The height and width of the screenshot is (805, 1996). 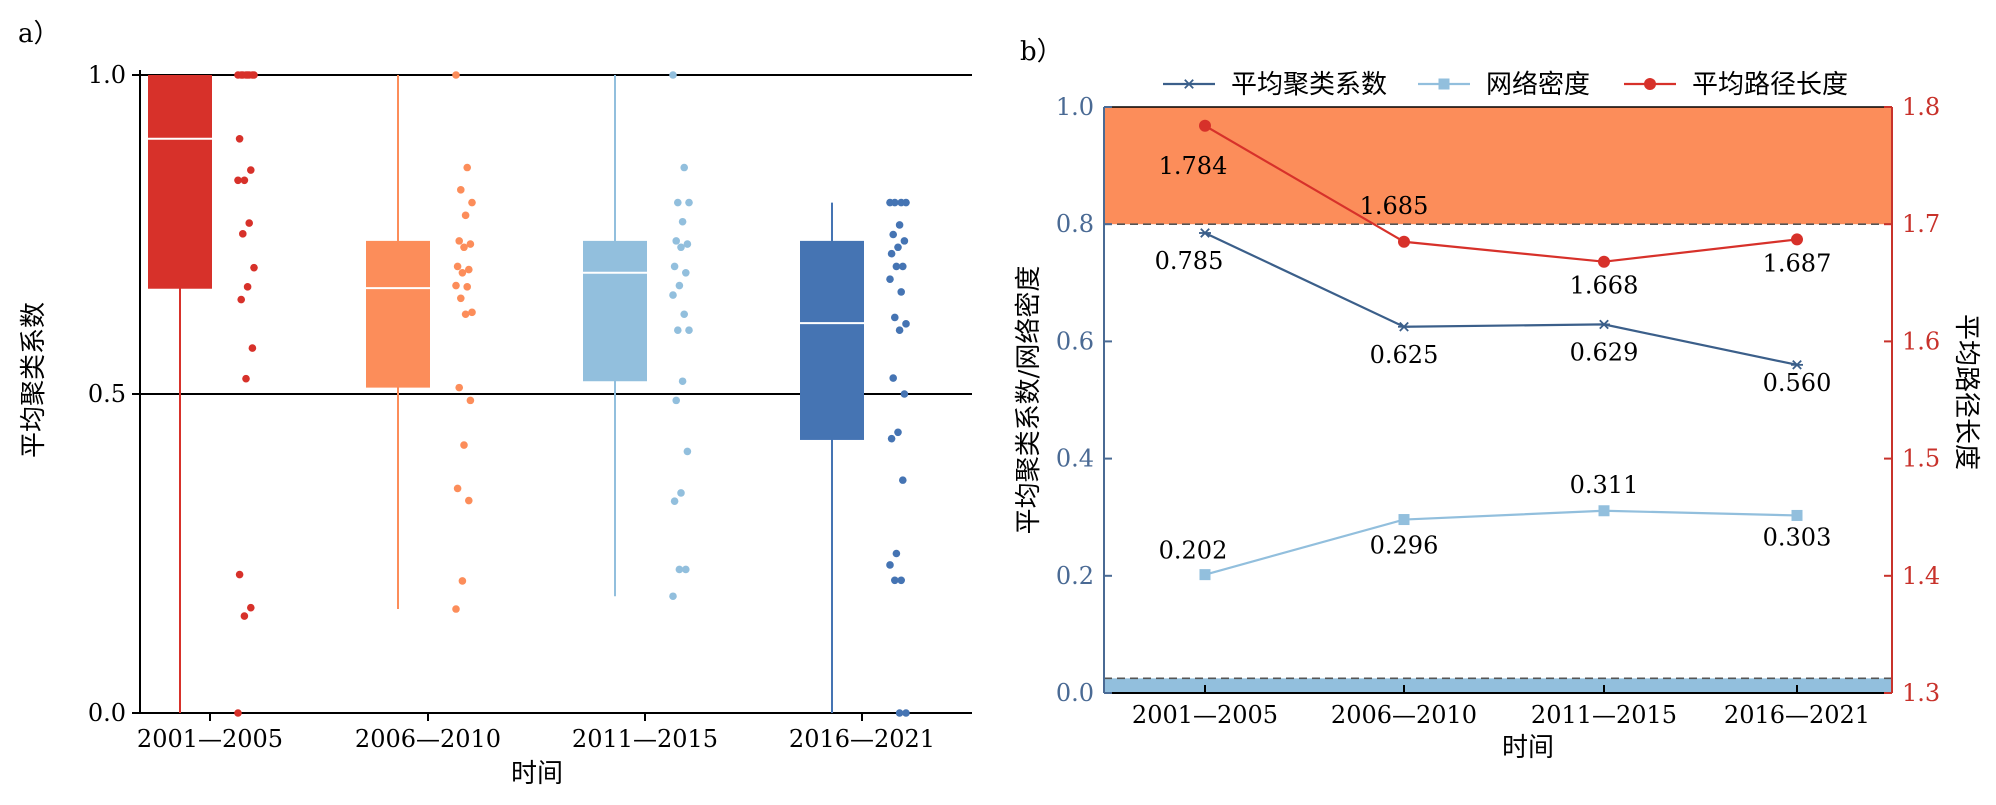 I want to click on b-left-ytick-label: 0.8, so click(x=1075, y=224).